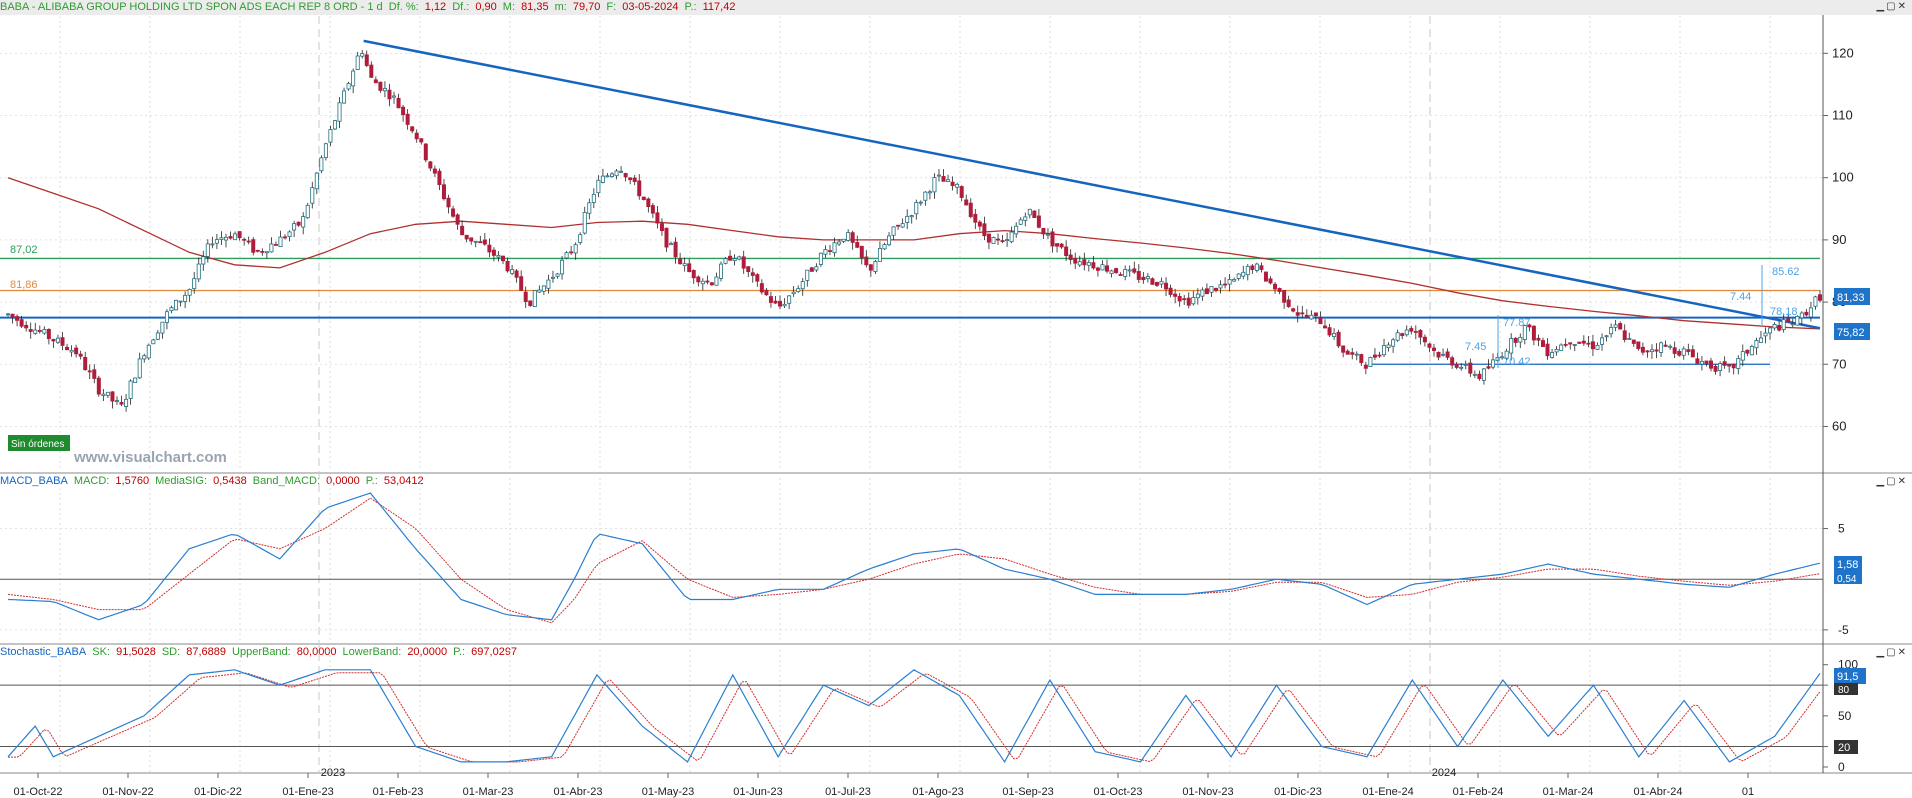  What do you see at coordinates (1852, 296) in the screenshot?
I see `last-price-tag-bg` at bounding box center [1852, 296].